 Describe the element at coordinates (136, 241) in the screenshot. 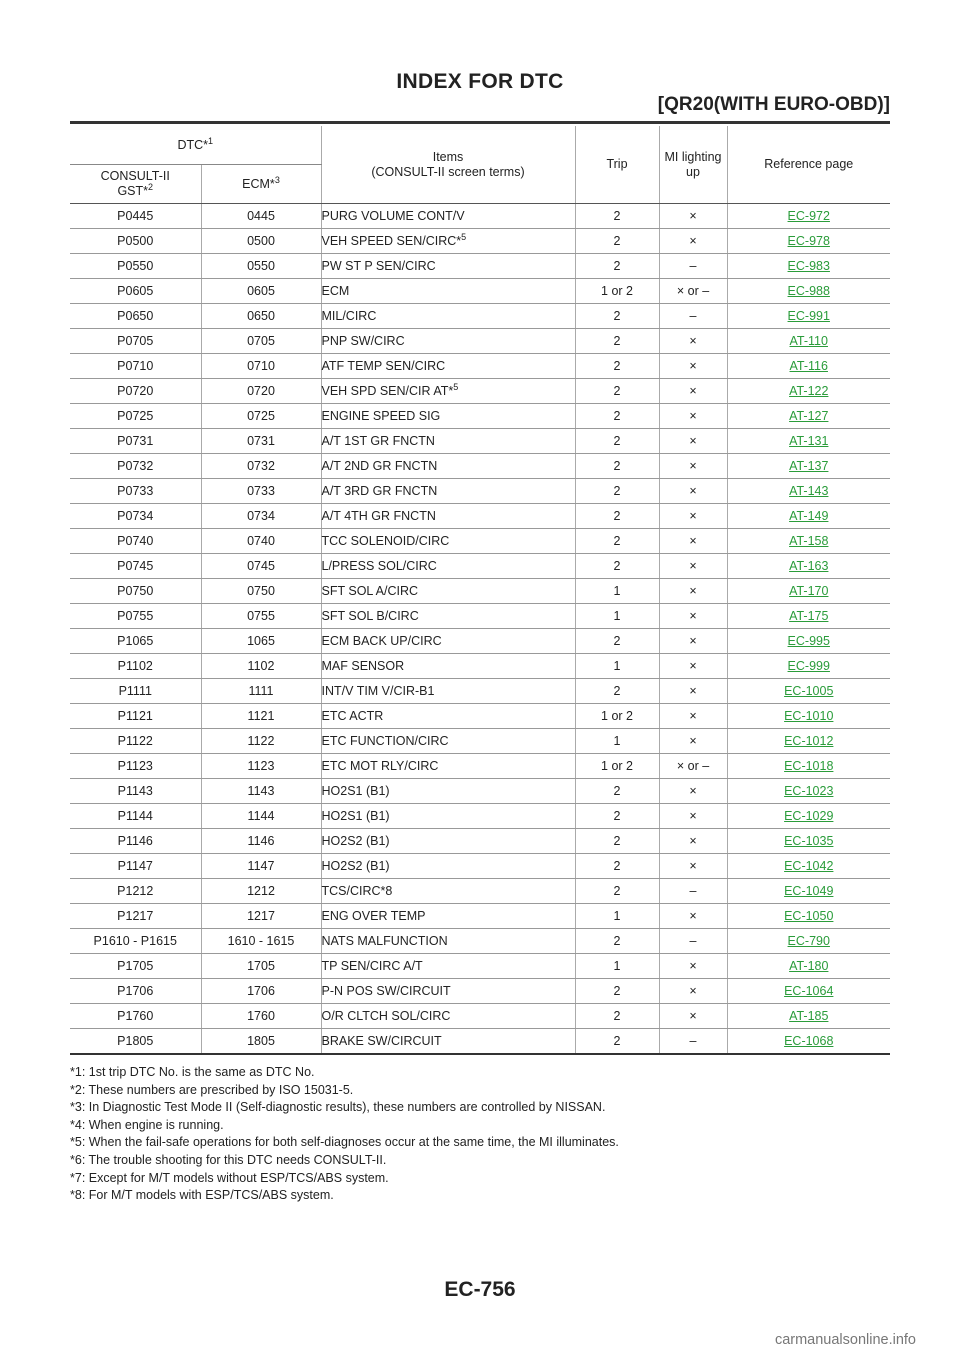

I see `consult-gst-code: P0500` at that location.